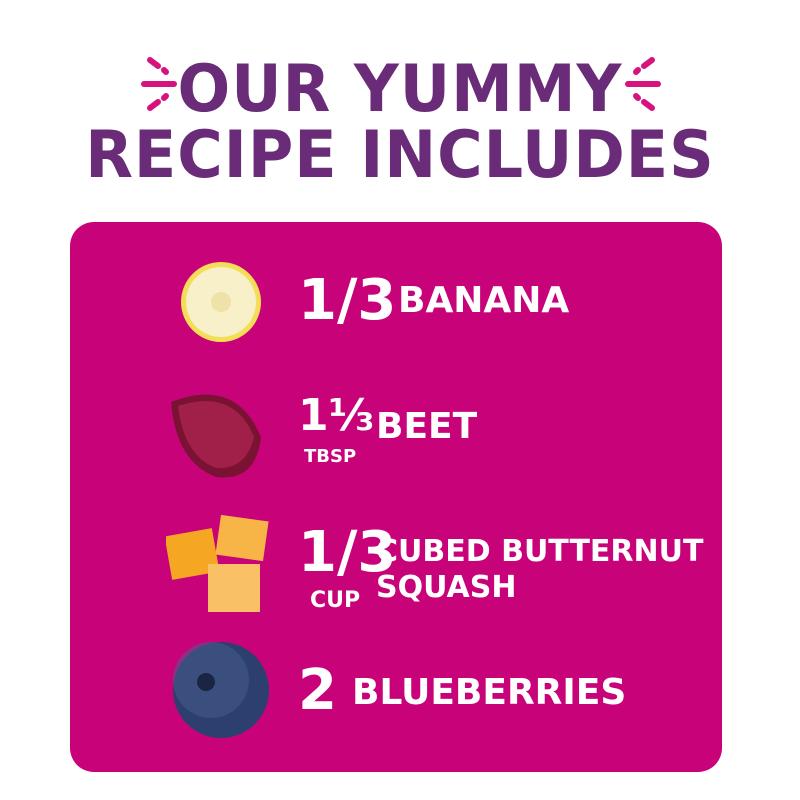 This screenshot has width=800, height=800. I want to click on title-line-2: RECIPE INCLUDES, so click(400, 154).